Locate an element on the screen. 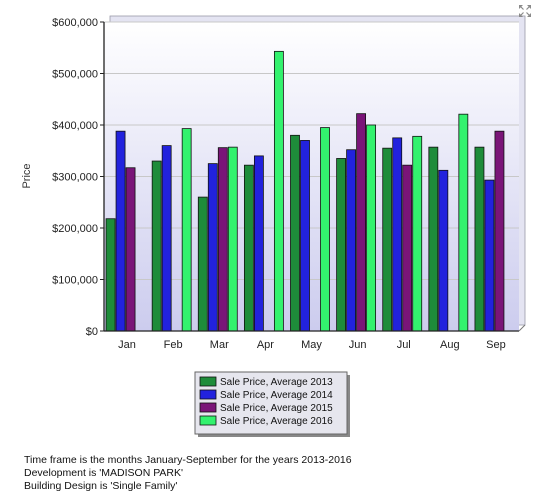 Image resolution: width=548 pixels, height=497 pixels. y-tick-label: $300,000 is located at coordinates (75, 178).